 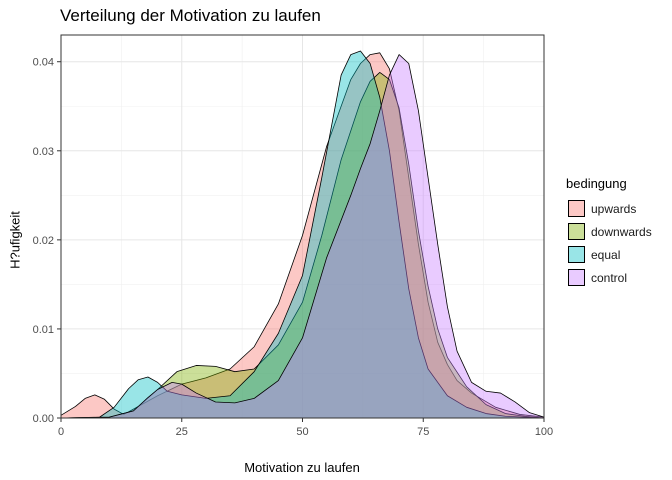 I want to click on legend-label-control: control, so click(x=609, y=277).